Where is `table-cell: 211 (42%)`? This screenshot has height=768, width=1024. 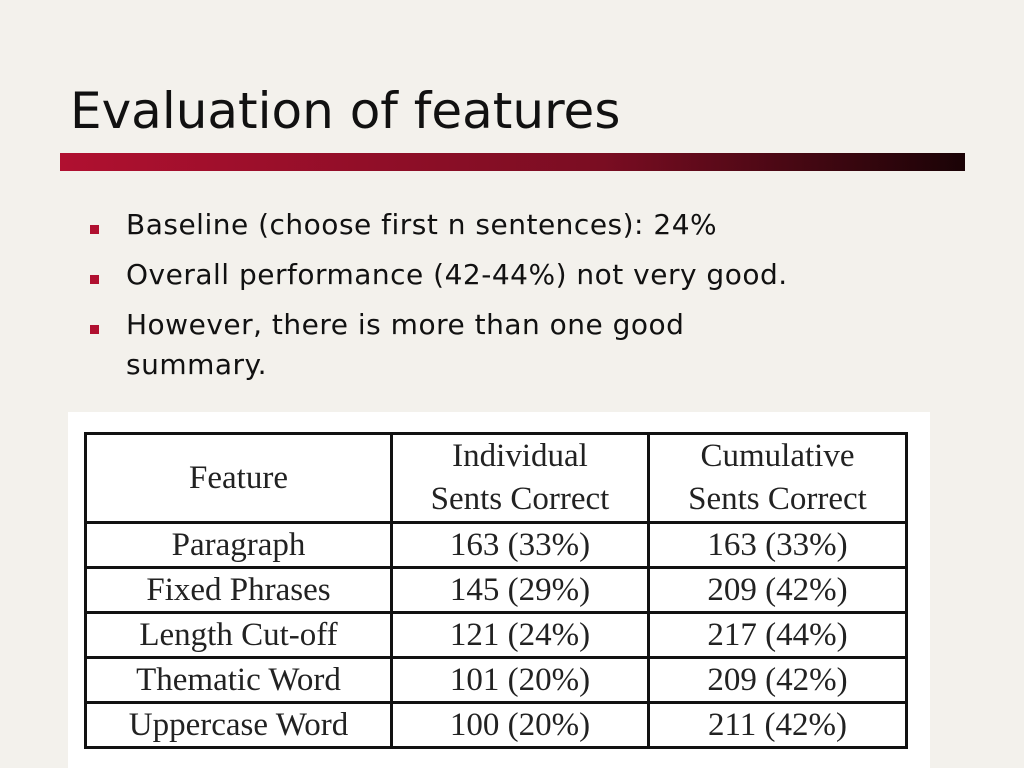 table-cell: 211 (42%) is located at coordinates (777, 725).